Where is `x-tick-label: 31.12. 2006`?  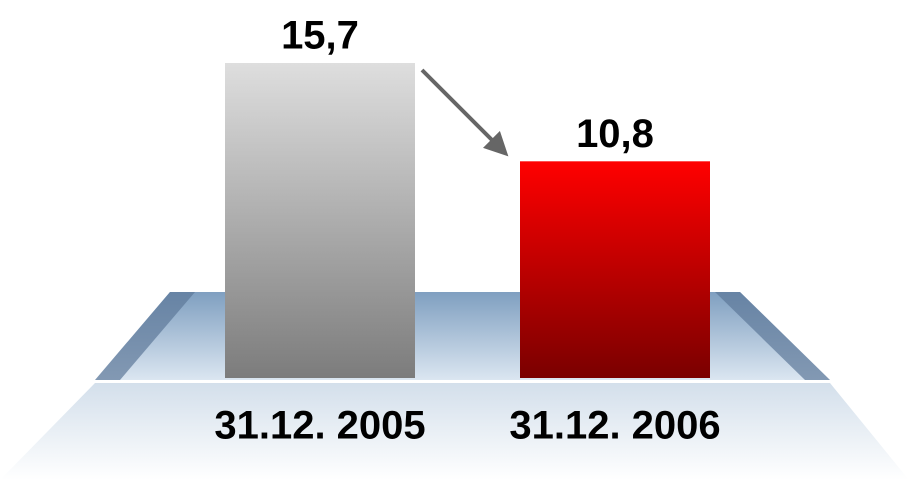
x-tick-label: 31.12. 2006 is located at coordinates (614, 426).